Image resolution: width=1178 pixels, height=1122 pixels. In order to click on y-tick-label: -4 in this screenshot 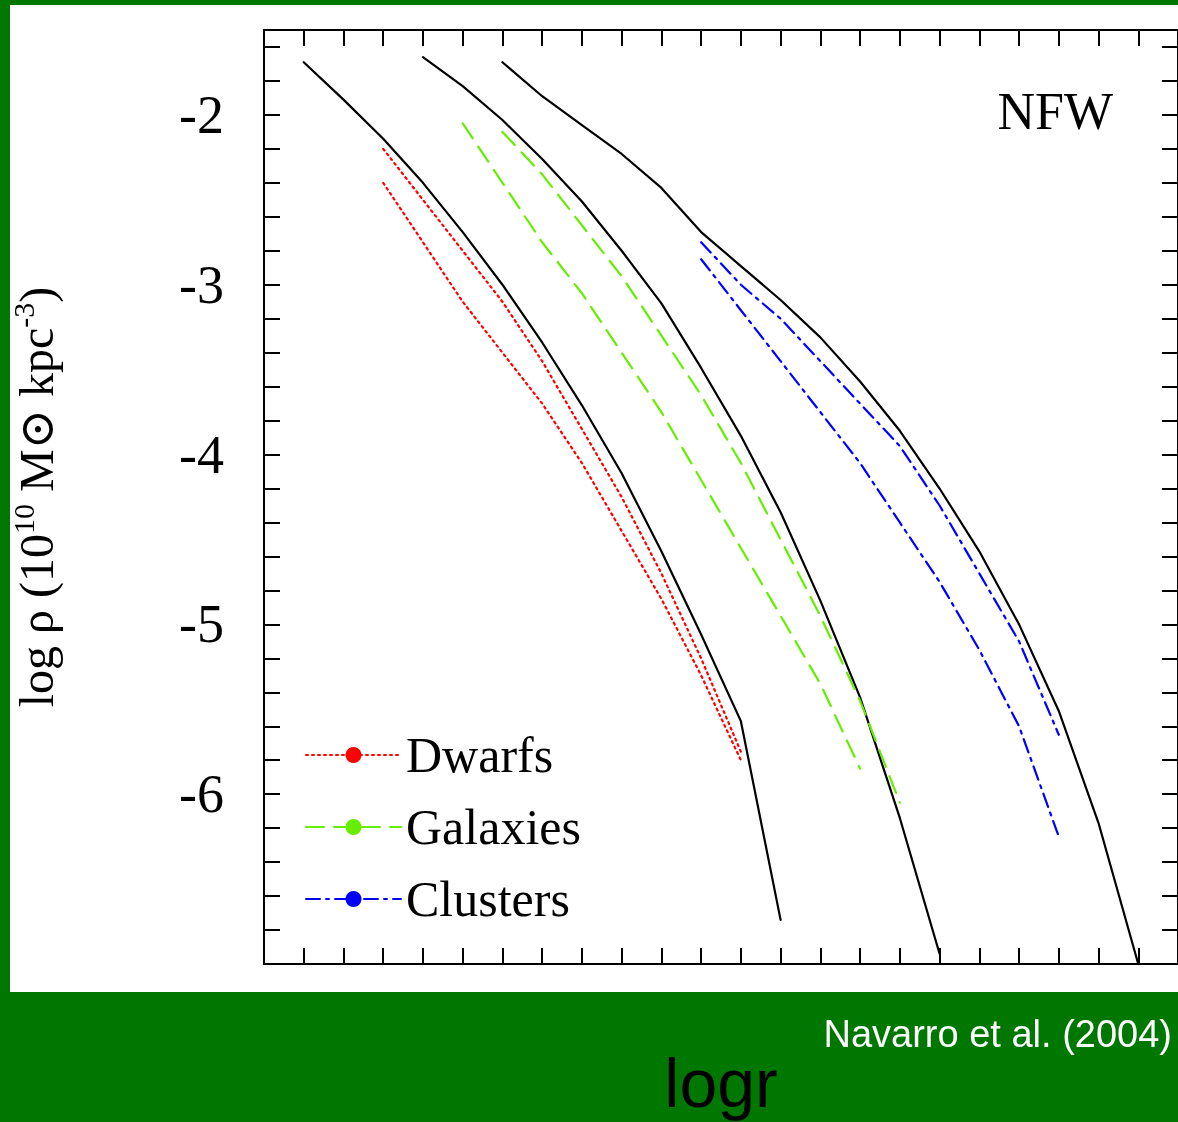, I will do `click(201, 454)`.